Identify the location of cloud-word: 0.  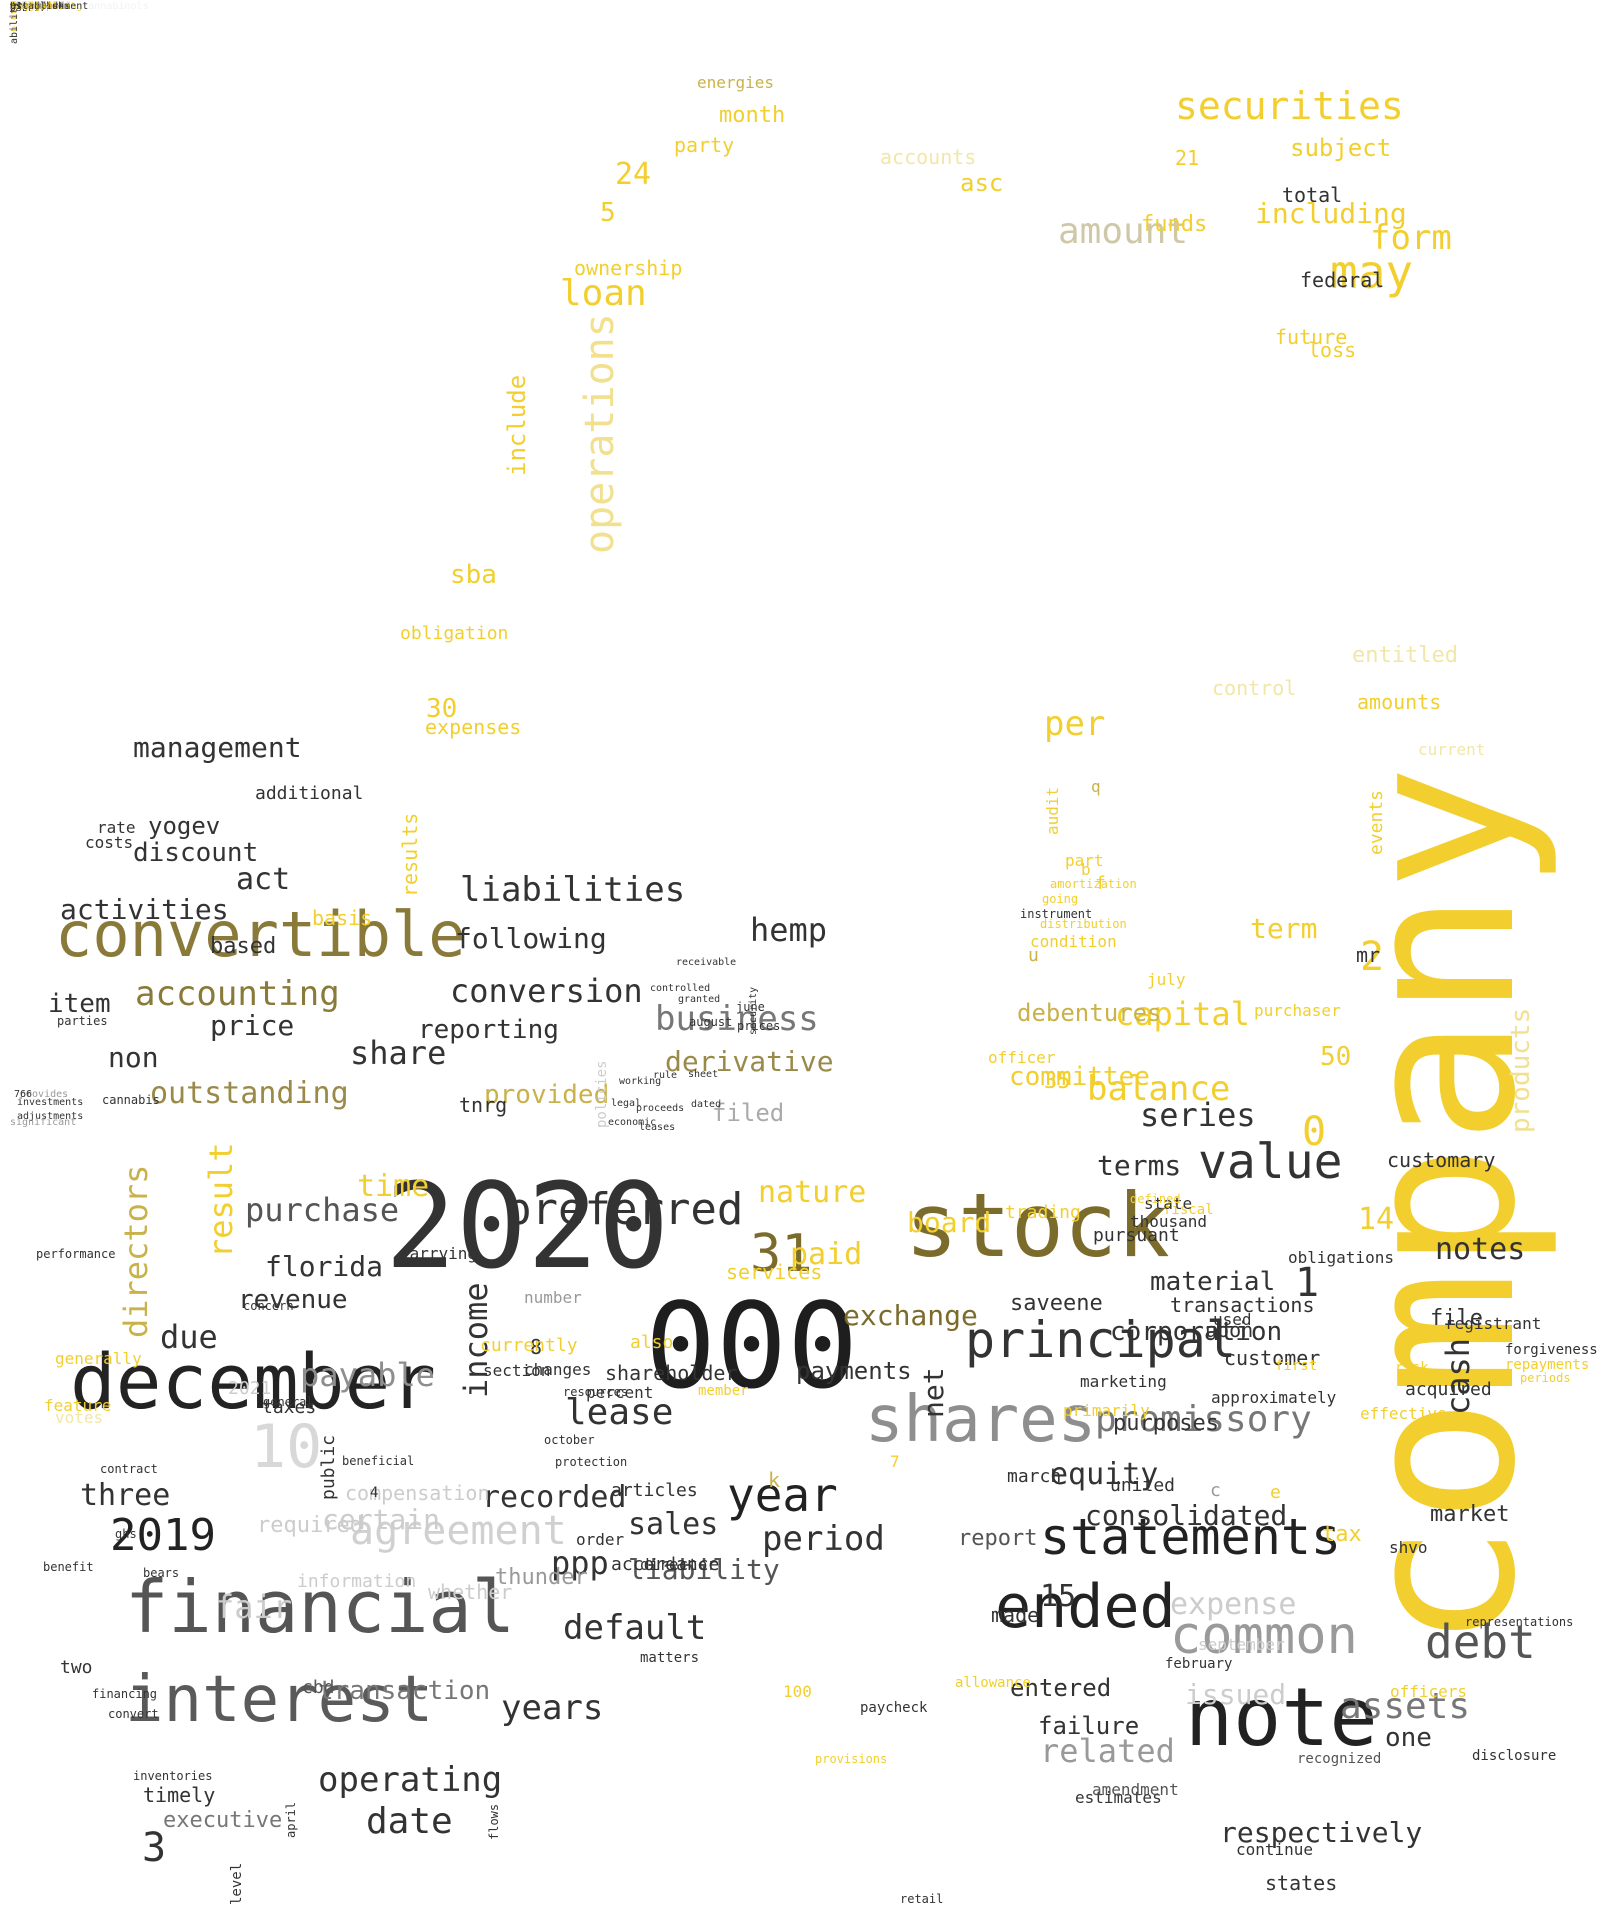
(1314, 1132).